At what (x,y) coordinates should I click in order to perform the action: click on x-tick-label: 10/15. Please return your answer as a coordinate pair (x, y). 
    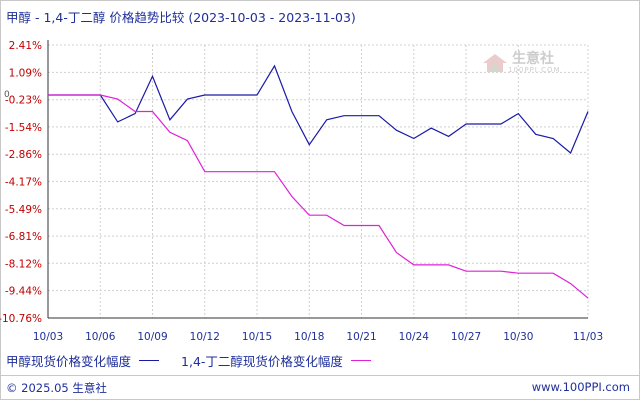
    Looking at the image, I should click on (257, 337).